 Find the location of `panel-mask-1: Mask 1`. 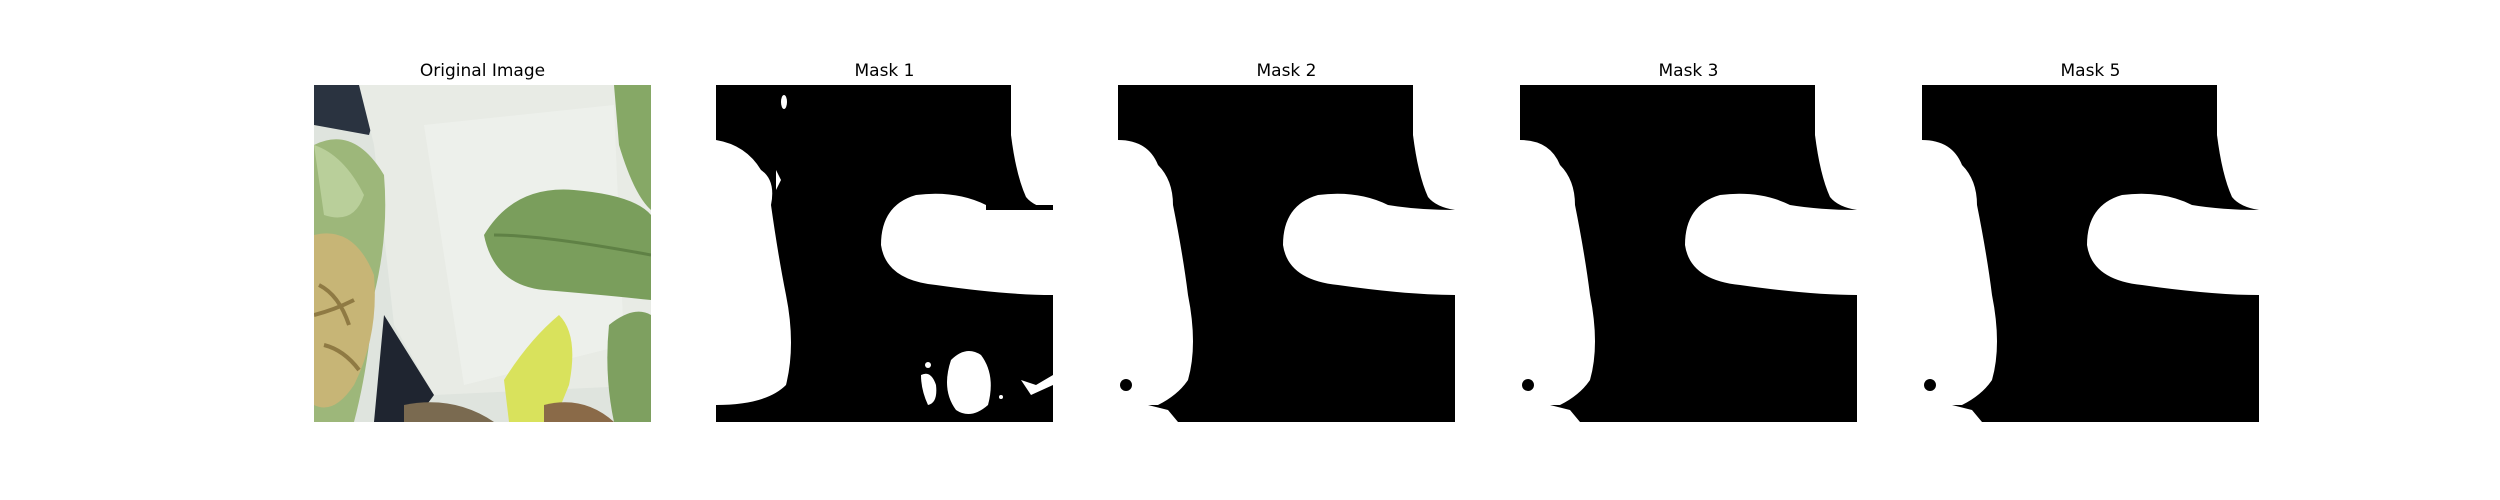

panel-mask-1: Mask 1 is located at coordinates (884, 241).